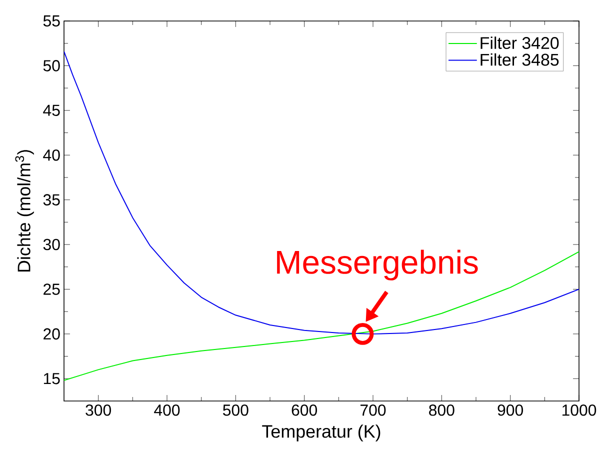 The height and width of the screenshot is (458, 598). I want to click on x-tick-label: 1000, so click(579, 410).